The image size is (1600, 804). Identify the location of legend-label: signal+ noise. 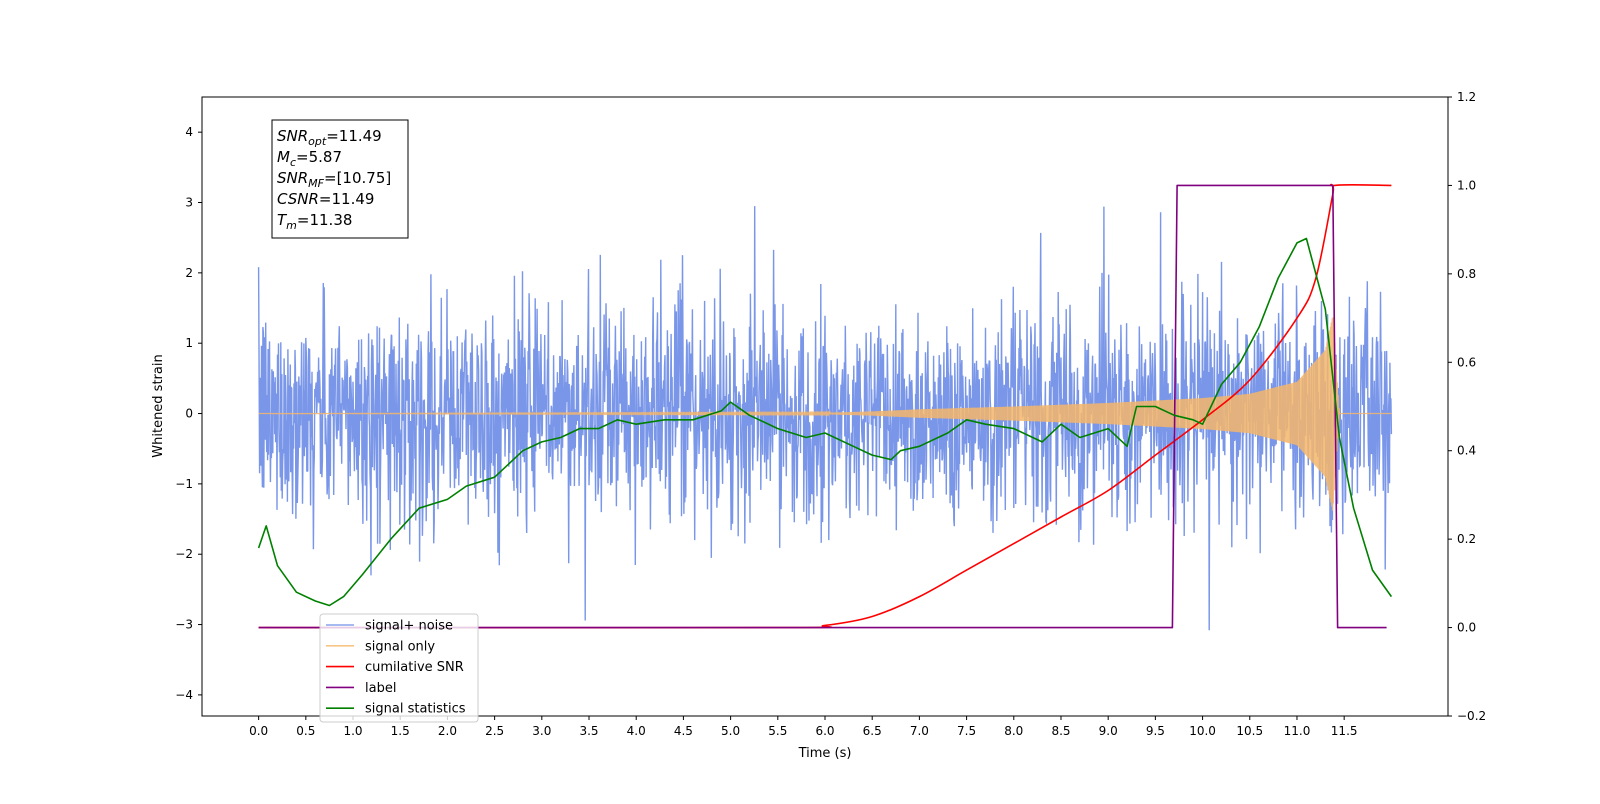
(409, 626).